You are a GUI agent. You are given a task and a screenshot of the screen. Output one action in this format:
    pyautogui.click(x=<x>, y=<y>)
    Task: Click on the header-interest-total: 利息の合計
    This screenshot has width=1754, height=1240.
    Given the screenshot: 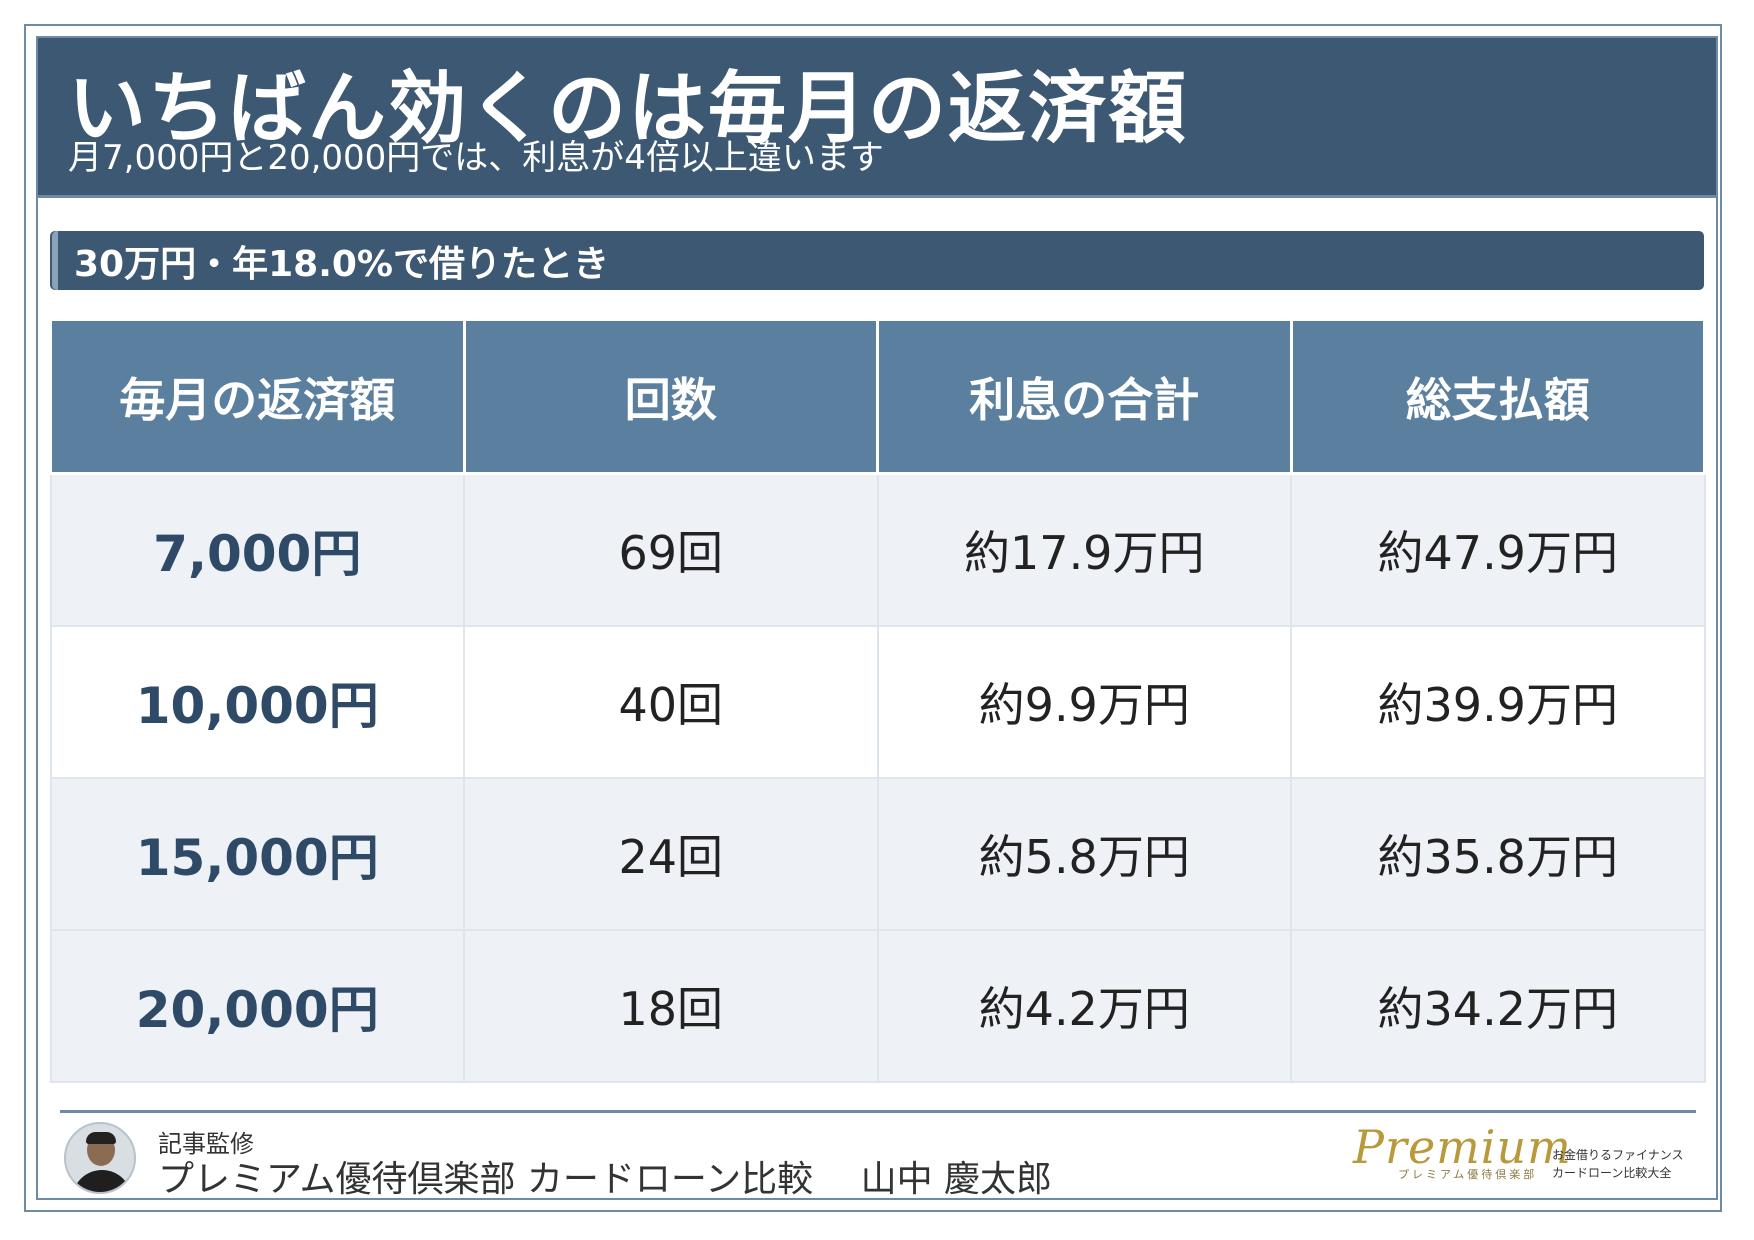 What is the action you would take?
    pyautogui.click(x=1084, y=396)
    